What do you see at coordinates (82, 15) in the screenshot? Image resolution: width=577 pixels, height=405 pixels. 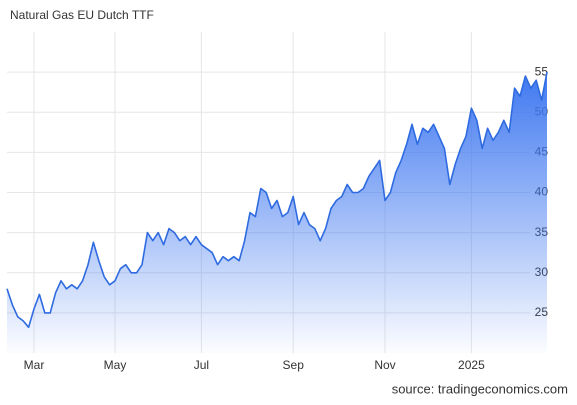 I see `chart-title: Natural Gas EU Dutch TTF` at bounding box center [82, 15].